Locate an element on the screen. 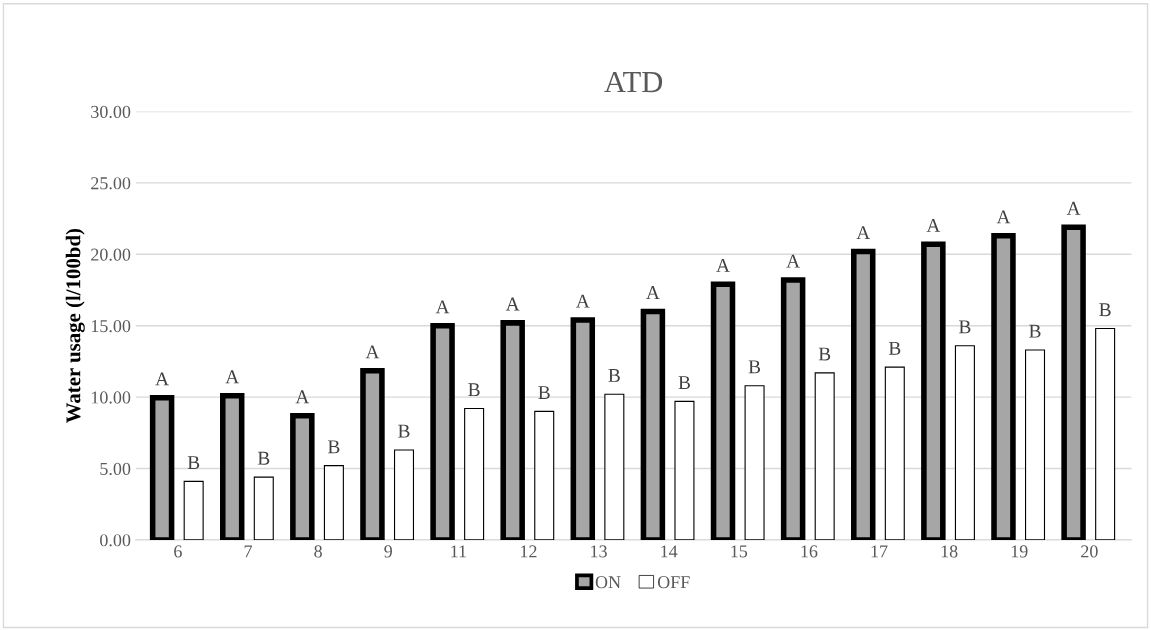  legend-label: OFF is located at coordinates (673, 582).